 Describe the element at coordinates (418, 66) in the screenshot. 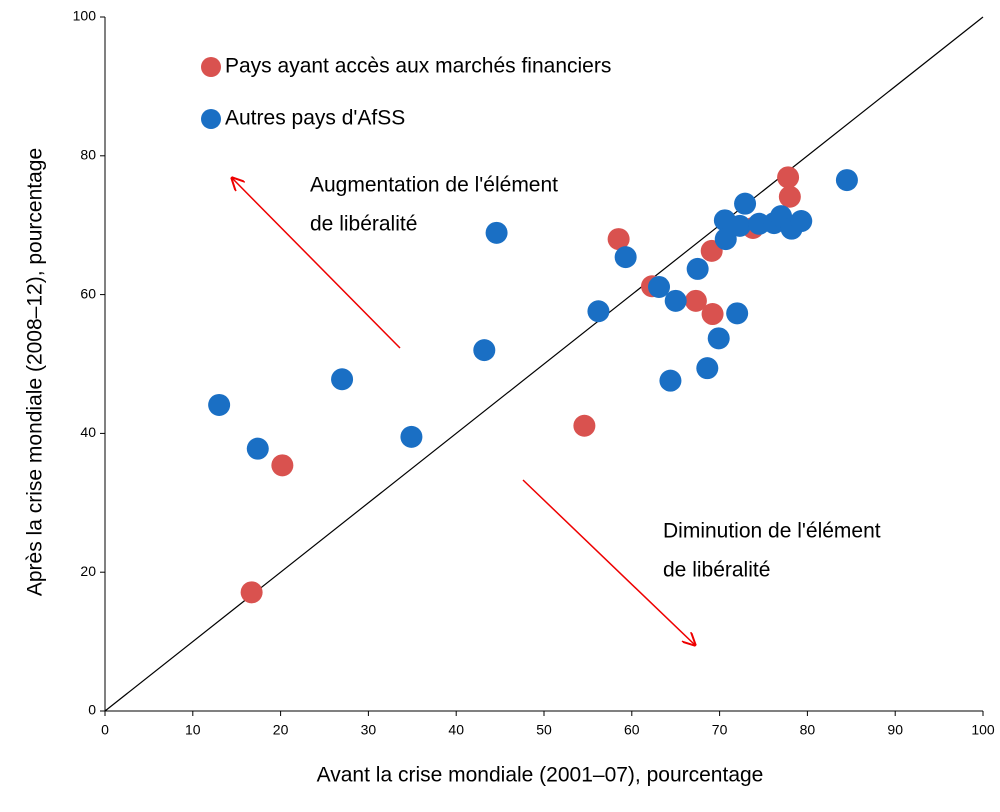

I see `legend-label: Pays ayant accès aux marchés financiers` at that location.